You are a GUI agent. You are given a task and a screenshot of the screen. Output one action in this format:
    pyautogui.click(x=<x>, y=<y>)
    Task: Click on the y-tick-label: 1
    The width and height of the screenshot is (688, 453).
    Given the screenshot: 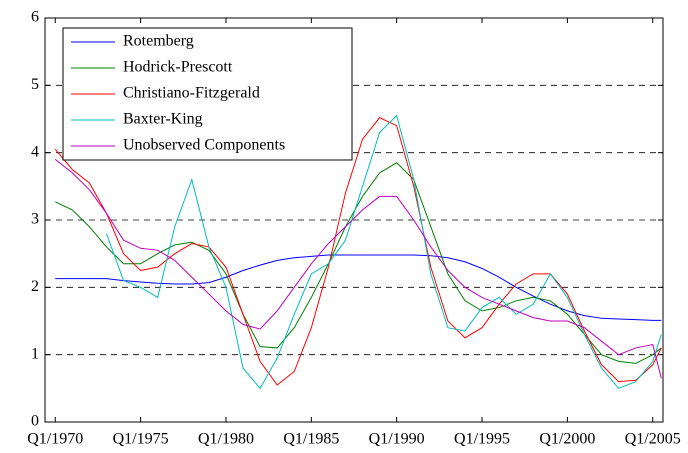 What is the action you would take?
    pyautogui.click(x=35, y=353)
    